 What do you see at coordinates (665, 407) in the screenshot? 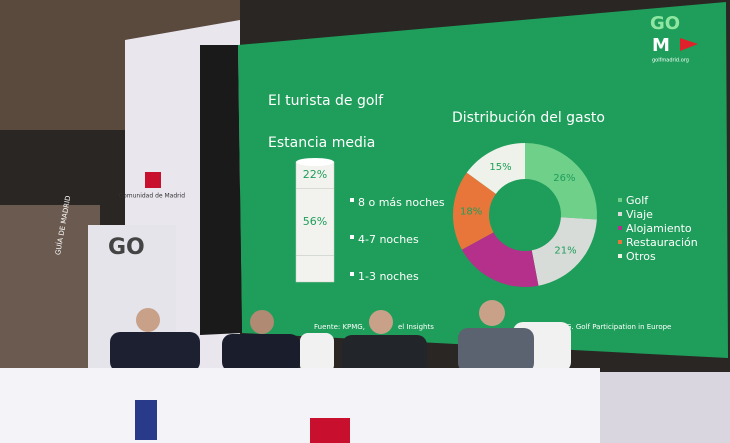
I see `floor` at bounding box center [665, 407].